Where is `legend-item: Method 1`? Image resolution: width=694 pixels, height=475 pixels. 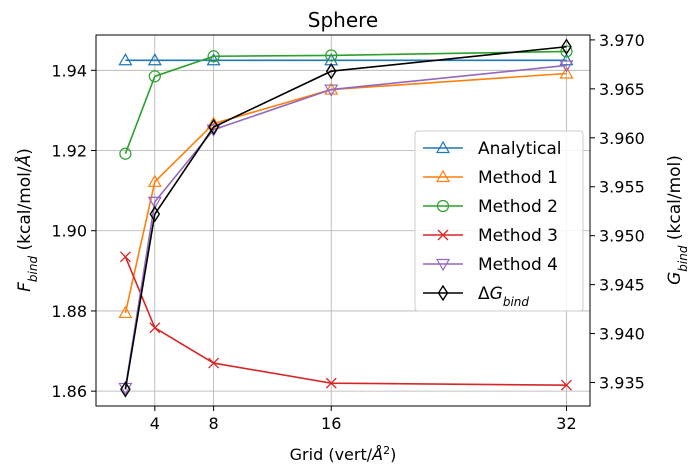 legend-item: Method 1 is located at coordinates (490, 178).